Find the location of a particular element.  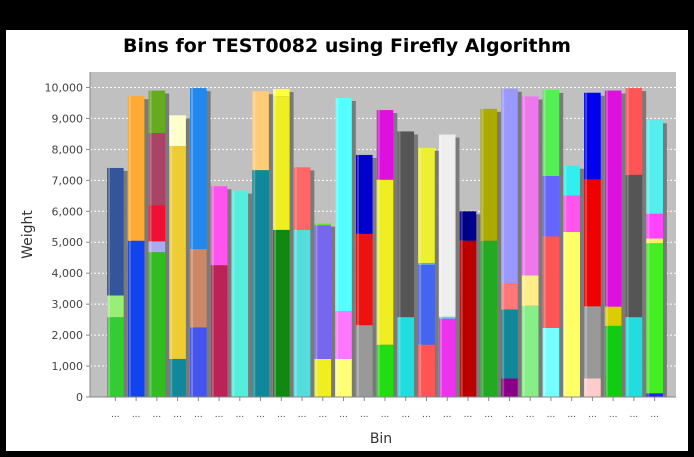

y-tick-label: 1,000 is located at coordinates (68, 366).